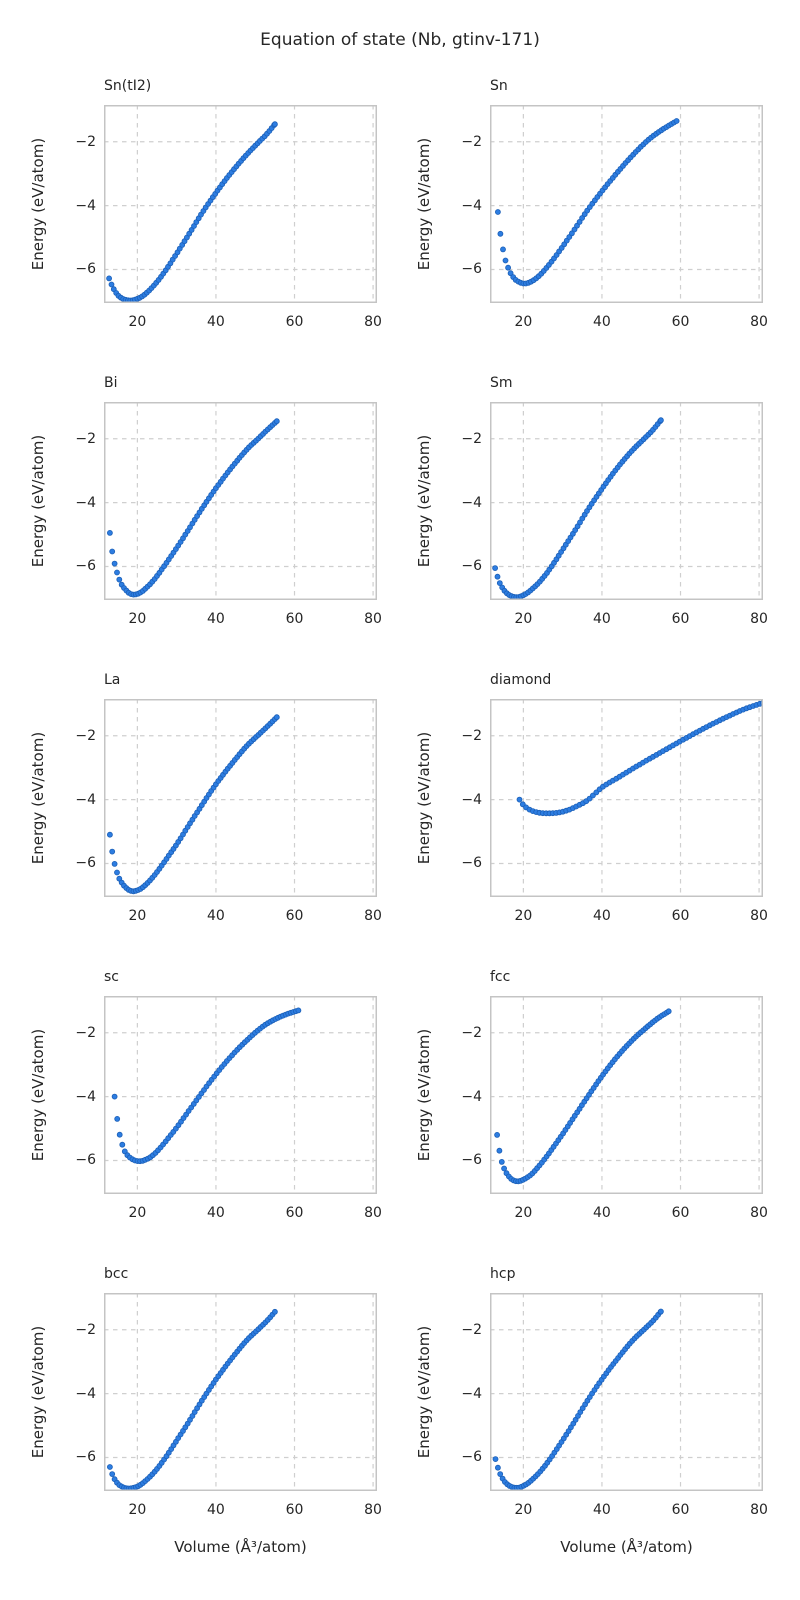  I want to click on subplot-title-sc: sc, so click(111, 977).